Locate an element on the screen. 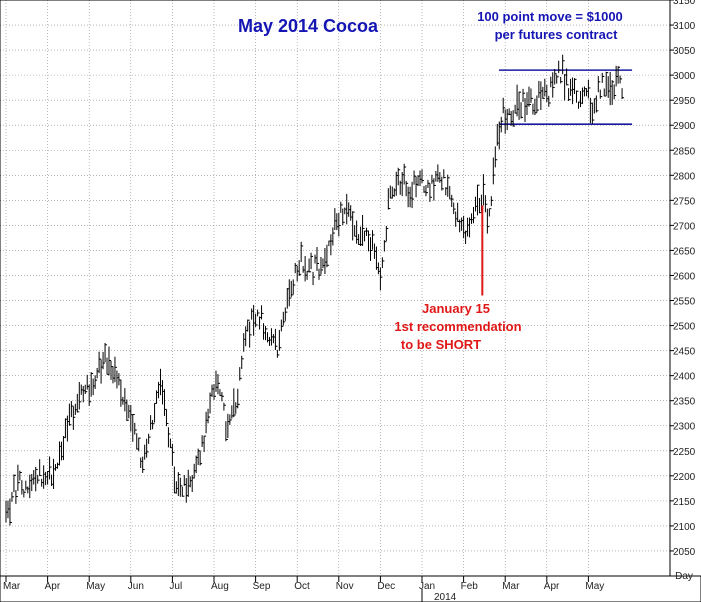 Image resolution: width=701 pixels, height=602 pixels. x-tick-label: Jul is located at coordinates (175, 586).